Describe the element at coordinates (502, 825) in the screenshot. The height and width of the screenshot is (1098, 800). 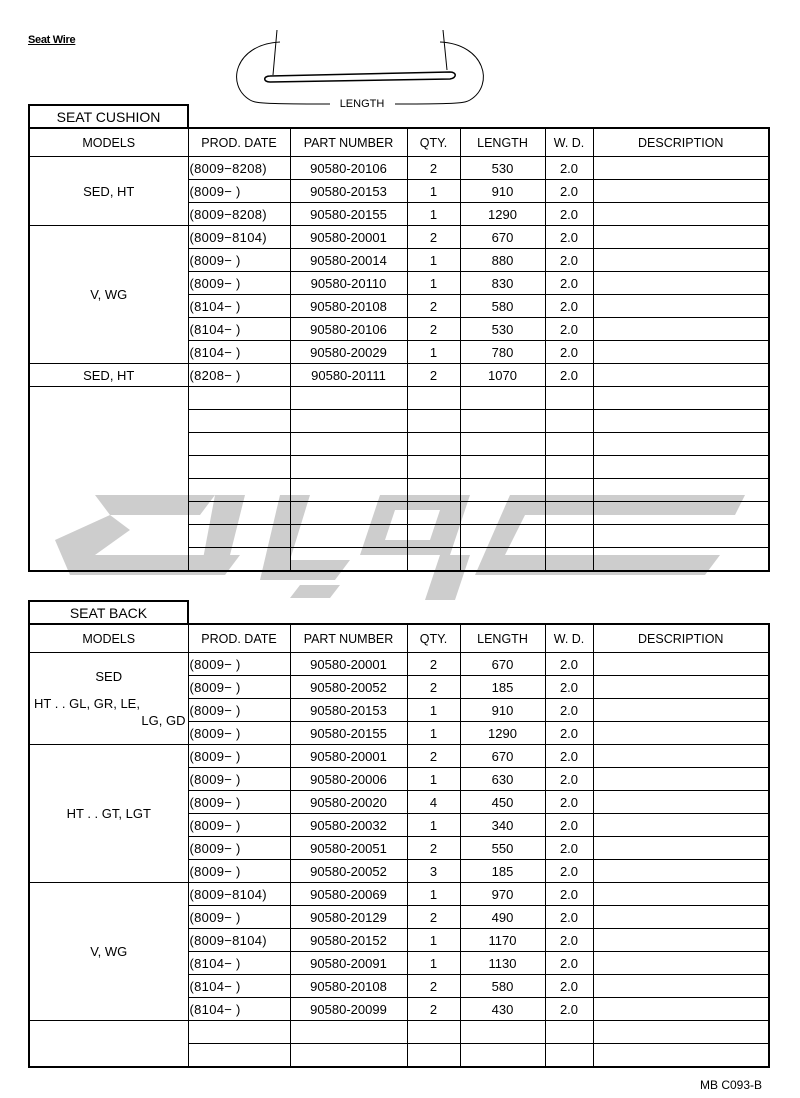
I see `length-cell: 340` at that location.